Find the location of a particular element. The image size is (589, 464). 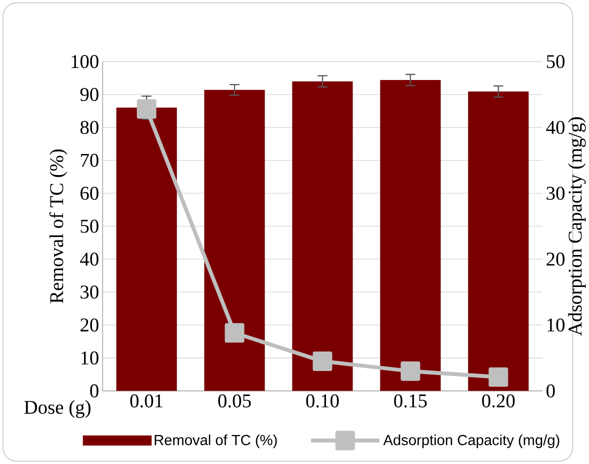

x-tick-label: 0.01 is located at coordinates (146, 401).